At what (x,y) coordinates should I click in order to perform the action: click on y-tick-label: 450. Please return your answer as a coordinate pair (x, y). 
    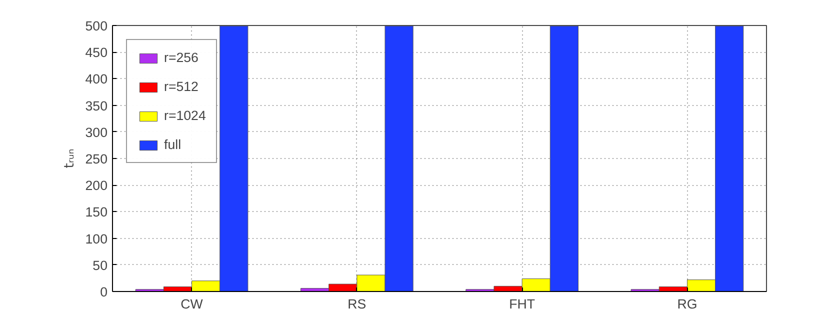
    Looking at the image, I should click on (96, 52).